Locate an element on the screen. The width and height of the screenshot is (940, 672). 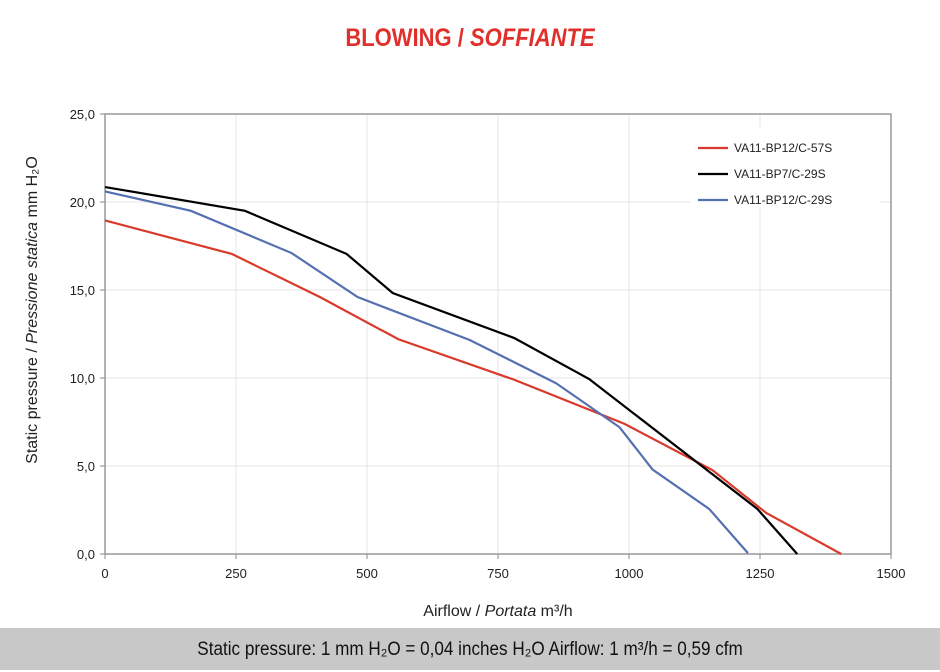
x-tick-label: 500 is located at coordinates (367, 573).